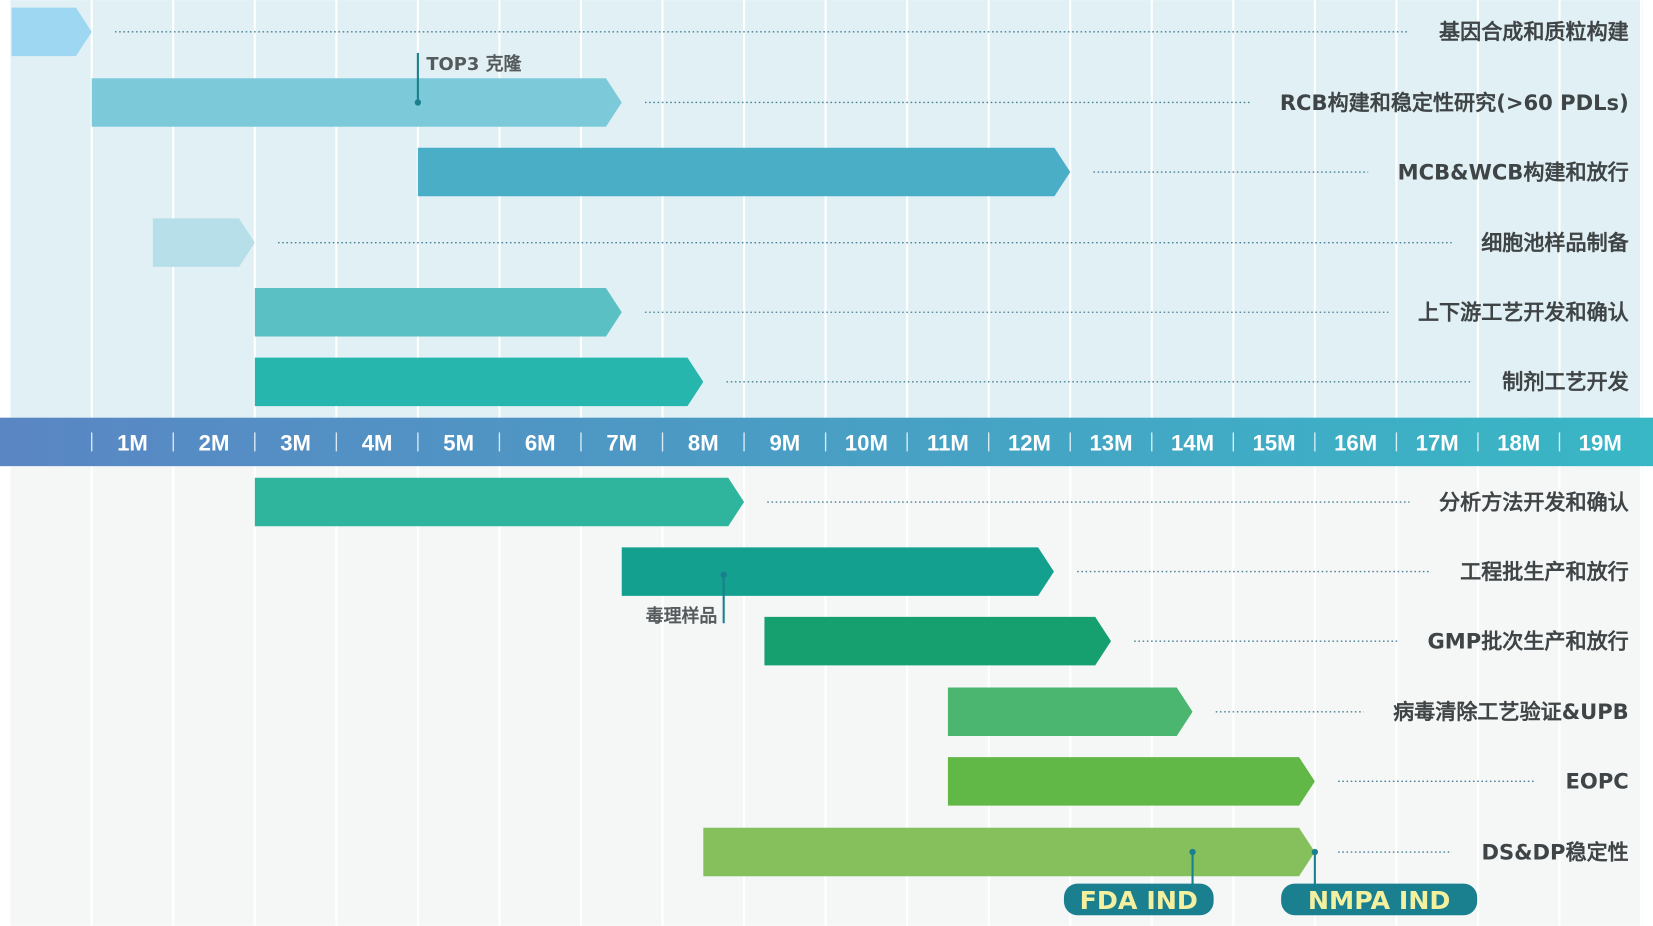  I want to click on annotation-label: 毒理样品, so click(682, 616).